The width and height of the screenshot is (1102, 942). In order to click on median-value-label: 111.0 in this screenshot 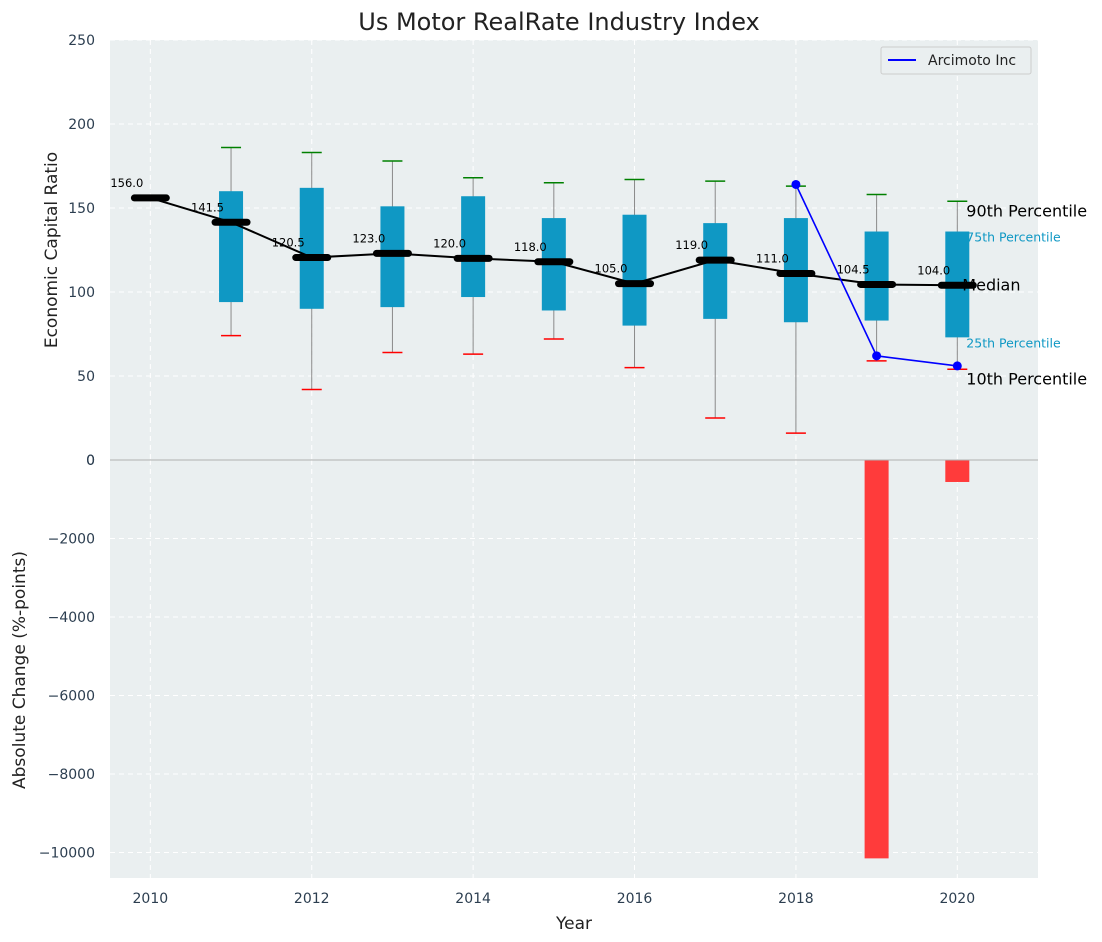, I will do `click(772, 259)`.